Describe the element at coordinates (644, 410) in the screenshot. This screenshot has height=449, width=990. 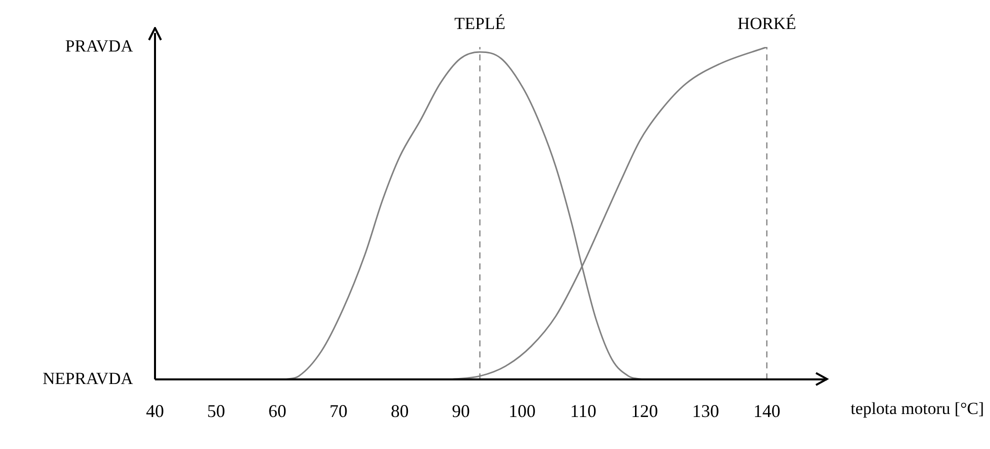
I see `x-tick-label: 120` at that location.